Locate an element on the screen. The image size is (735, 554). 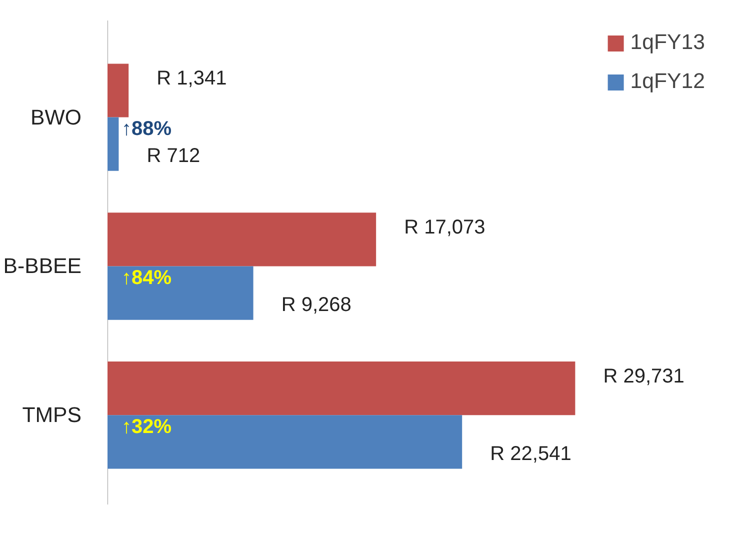
annotation: ↑32% is located at coordinates (147, 427).